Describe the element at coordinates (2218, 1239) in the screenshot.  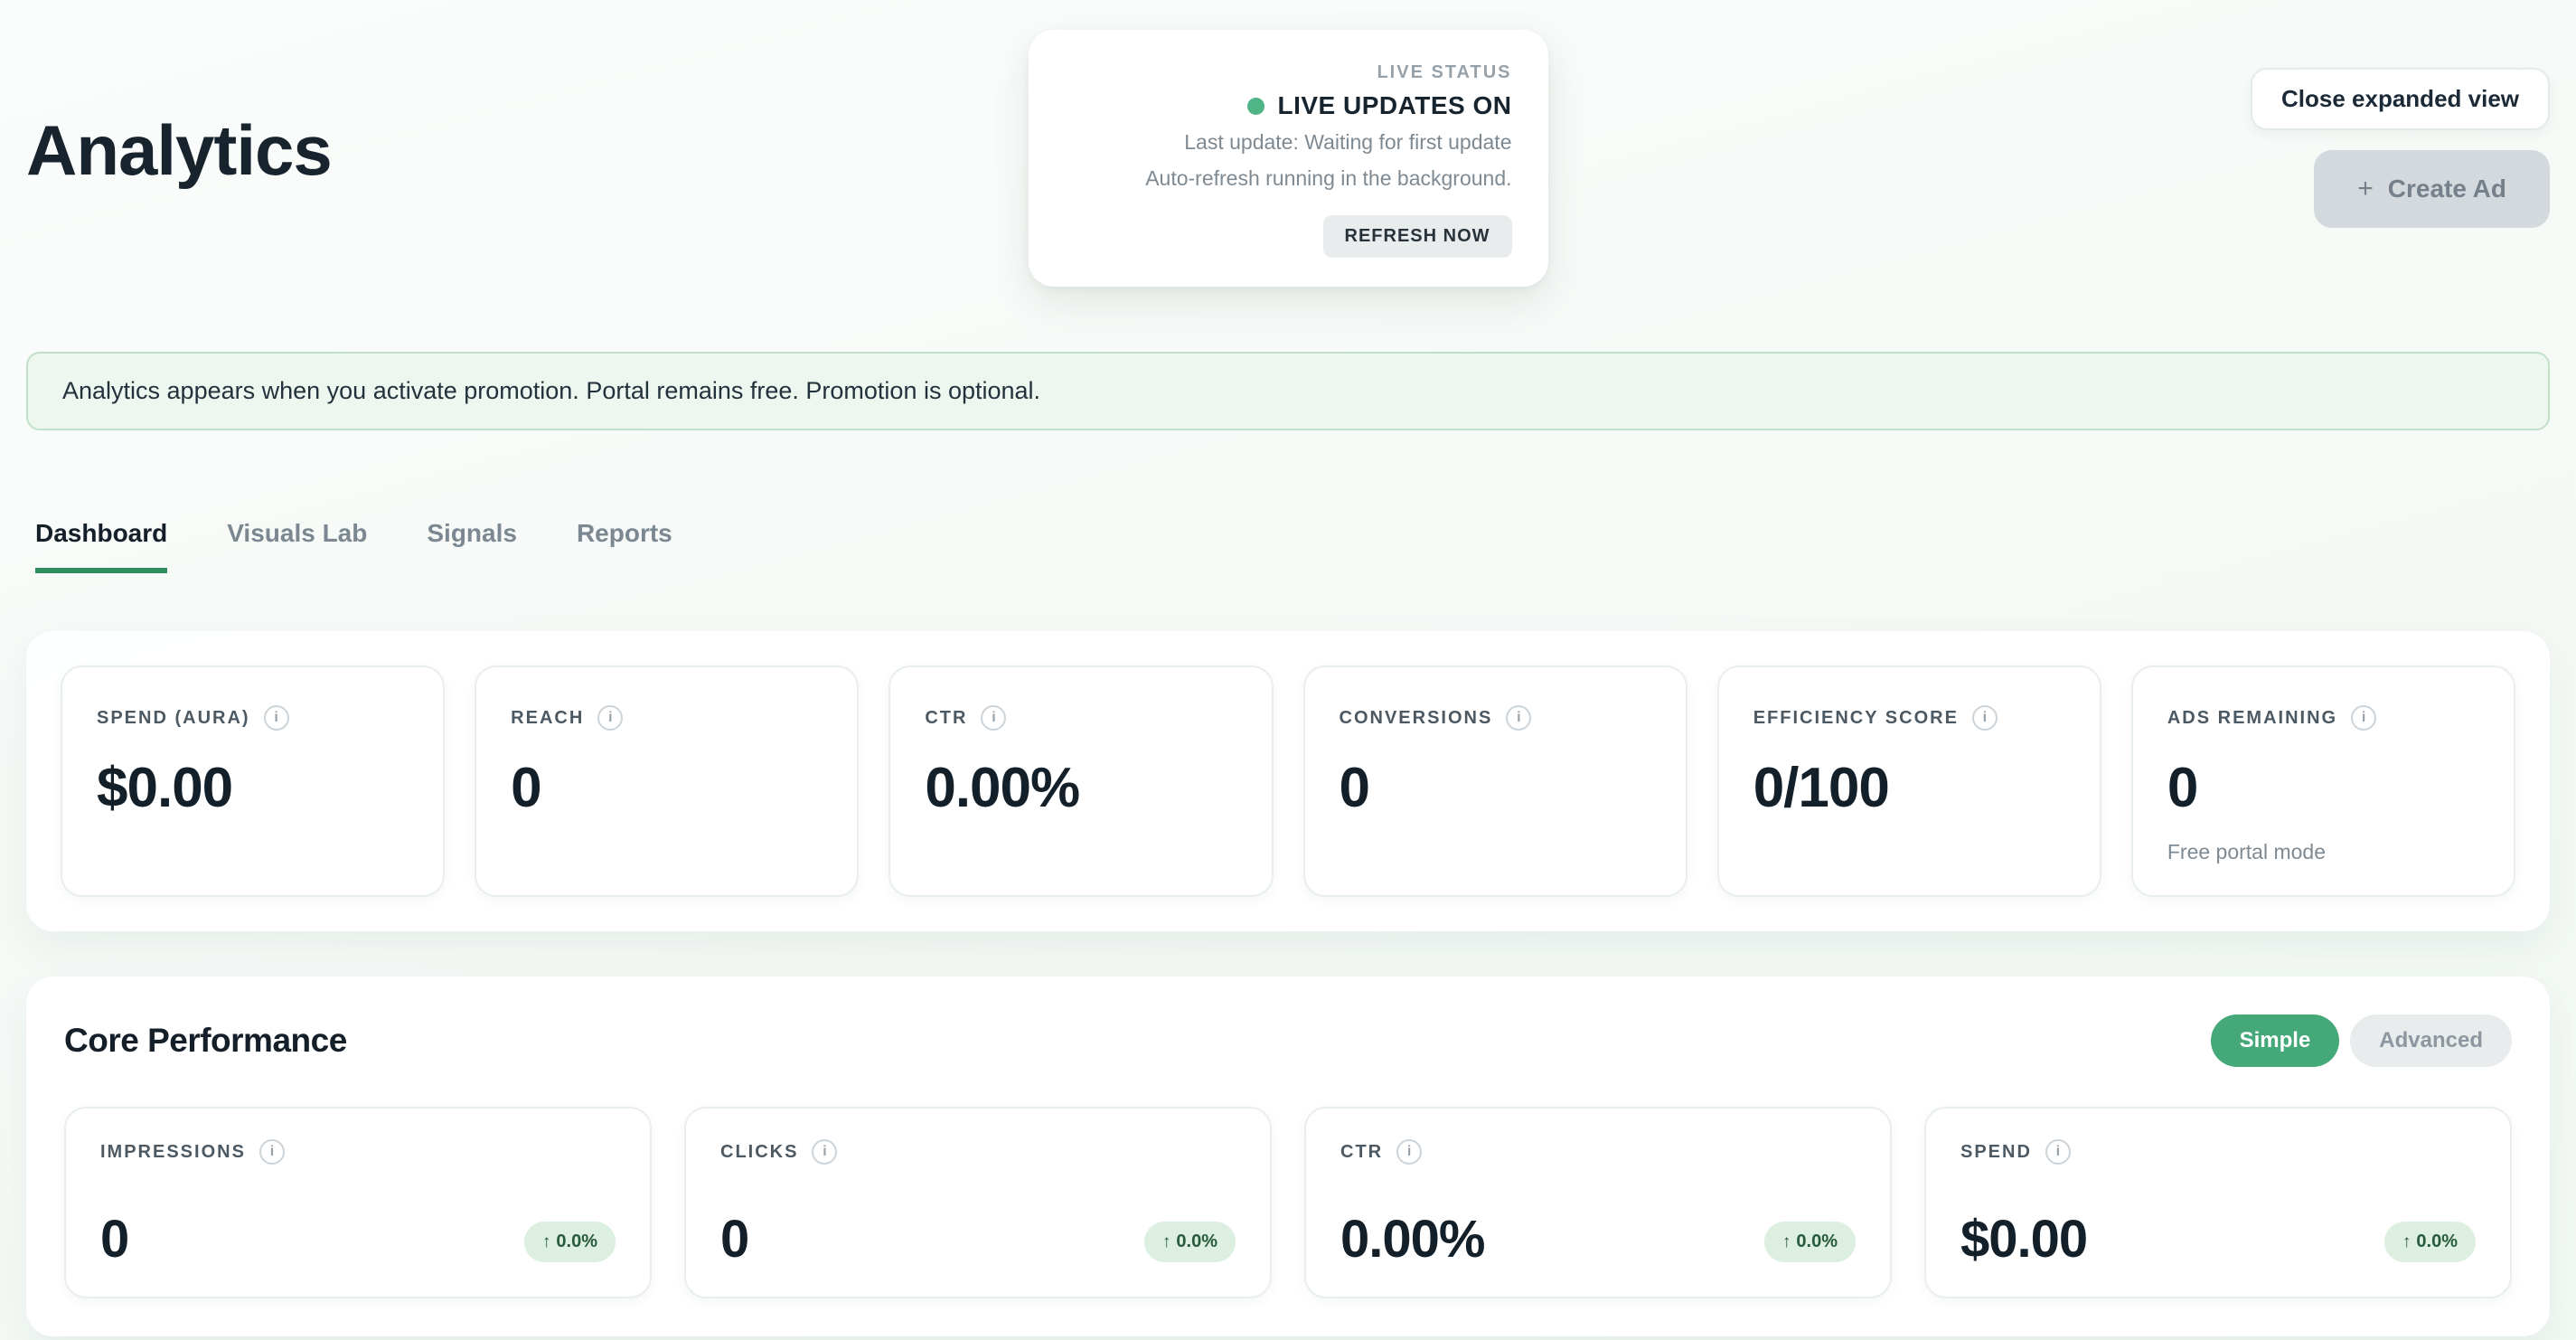
I see `metric-bottom-row: $0.00 ↑ 0.0%` at that location.